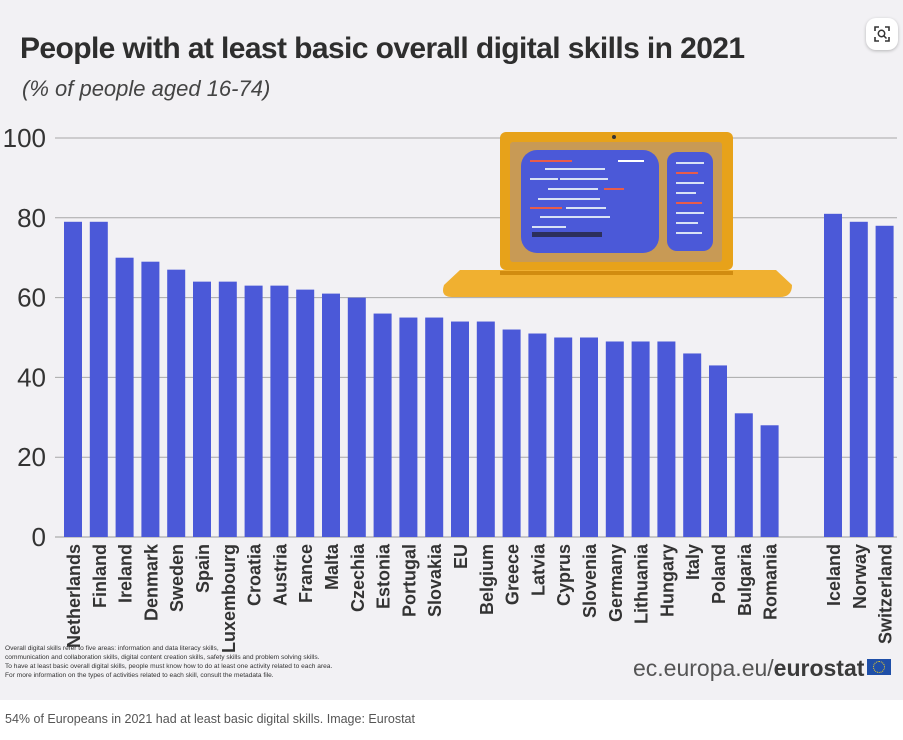 Image resolution: width=903 pixels, height=740 pixels. Describe the element at coordinates (858, 379) in the screenshot. I see `bar-norway` at that location.